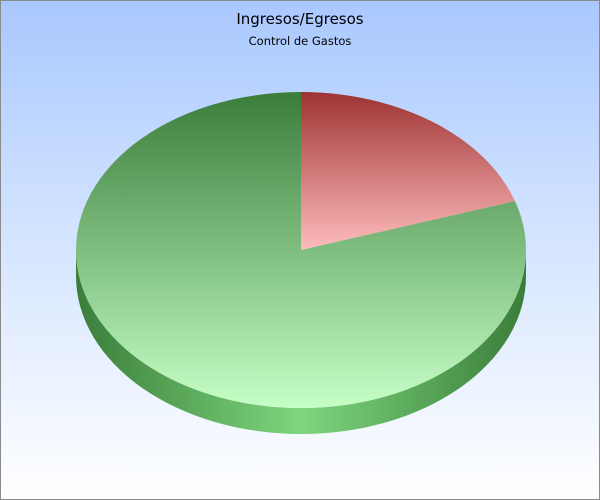 The image size is (600, 500). I want to click on chart-subtitle: Control de Gastos, so click(300, 41).